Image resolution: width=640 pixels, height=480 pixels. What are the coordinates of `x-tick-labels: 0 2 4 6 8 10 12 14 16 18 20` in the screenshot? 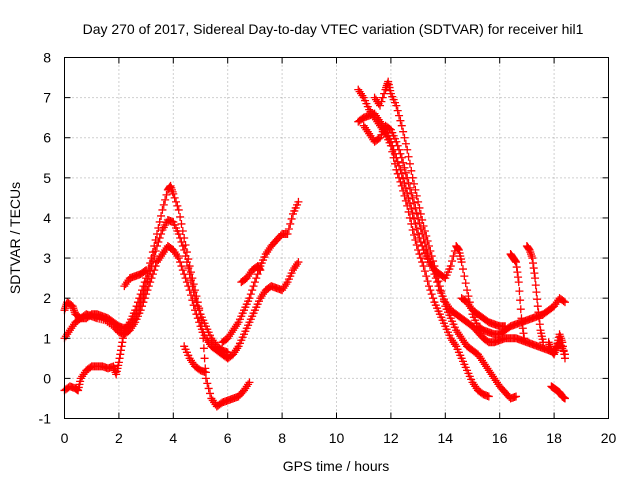 It's located at (339, 438).